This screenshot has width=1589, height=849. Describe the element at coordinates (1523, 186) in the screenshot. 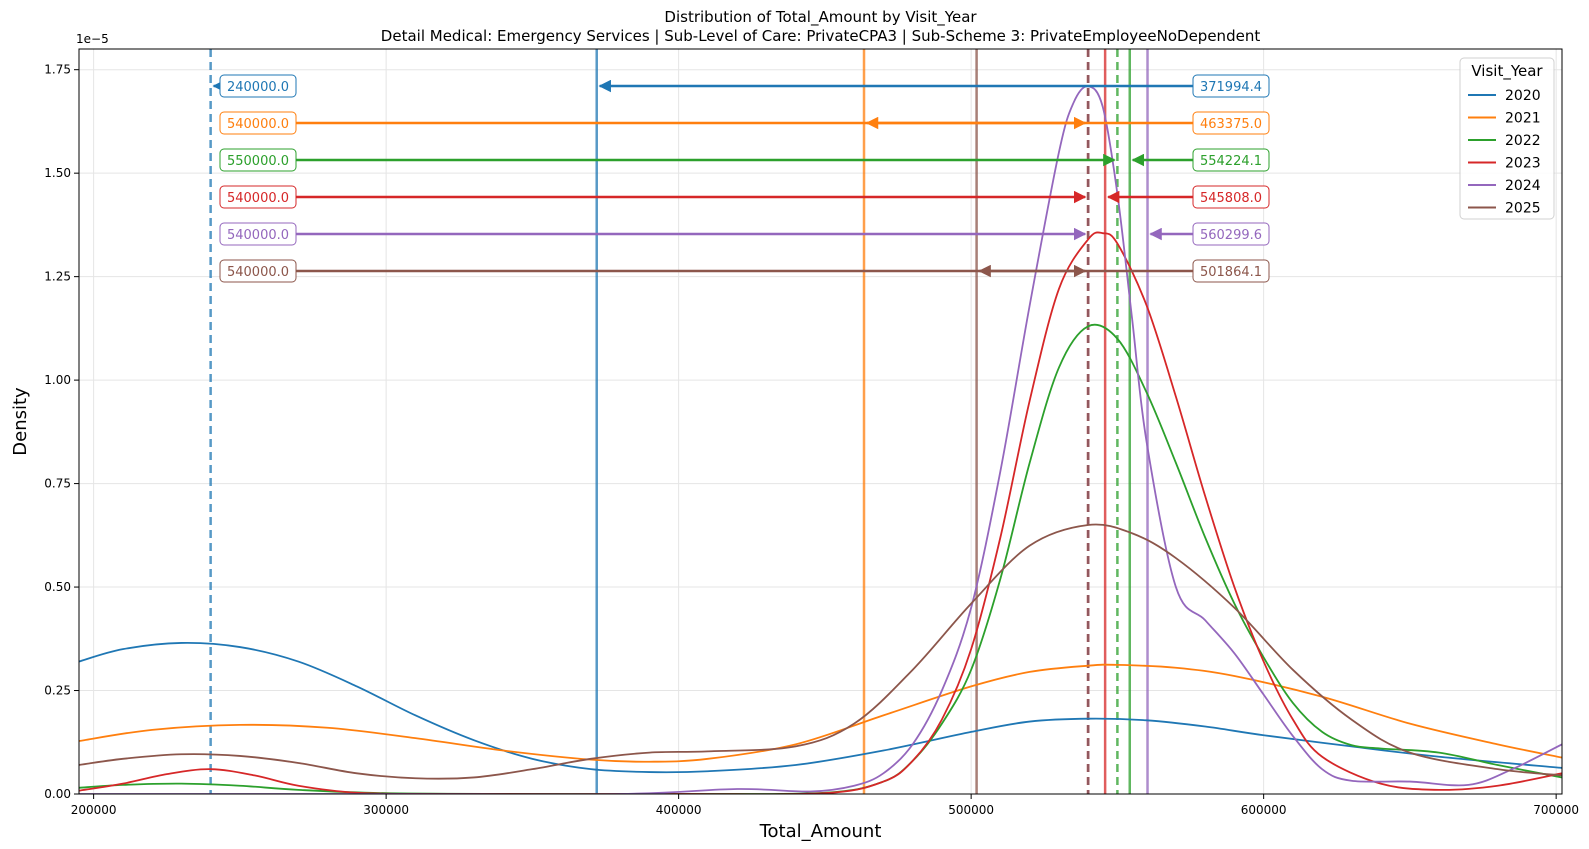

I see `legend-label-2024: 2024` at that location.